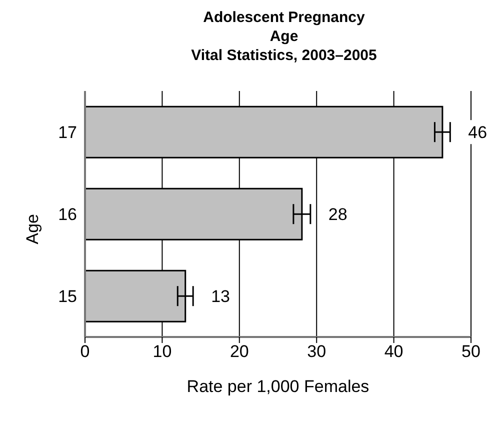  I want to click on data-label: 13, so click(220, 296).